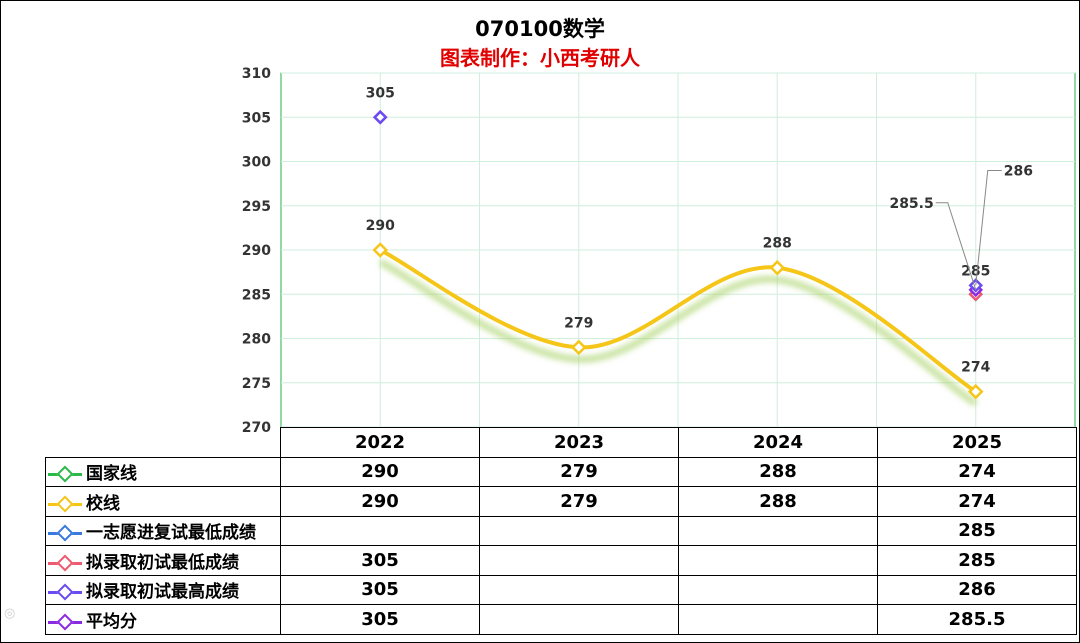 This screenshot has height=643, width=1080. Describe the element at coordinates (1018, 172) in the screenshot. I see `data-label: 286` at that location.